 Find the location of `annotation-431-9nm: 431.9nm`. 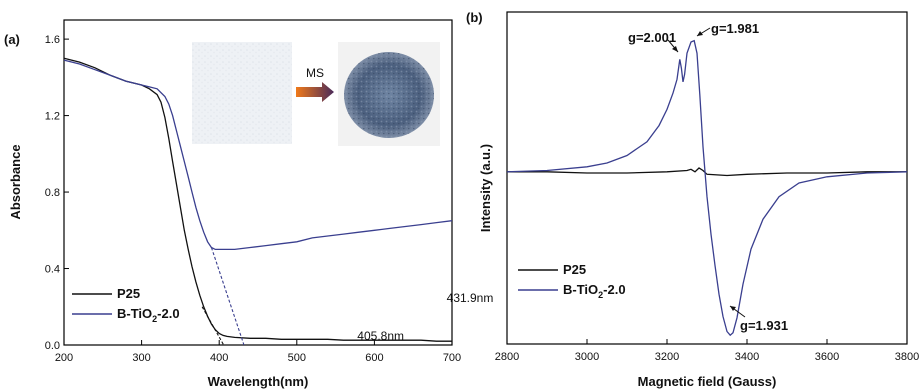

annotation-431-9nm: 431.9nm is located at coordinates (470, 298).